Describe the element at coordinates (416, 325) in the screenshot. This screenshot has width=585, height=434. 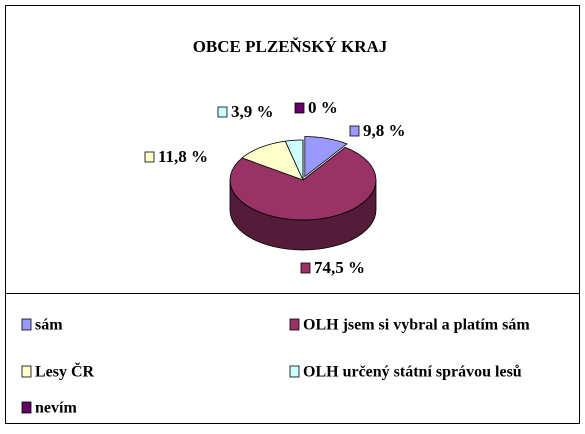
I see `legend-label: OLH jsem si vybral a platím sám` at that location.